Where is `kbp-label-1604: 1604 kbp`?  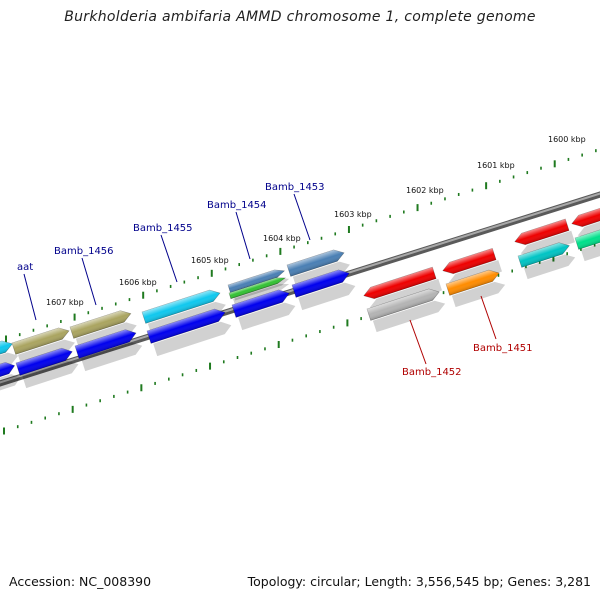
kbp-label-1604: 1604 kbp is located at coordinates (282, 238).